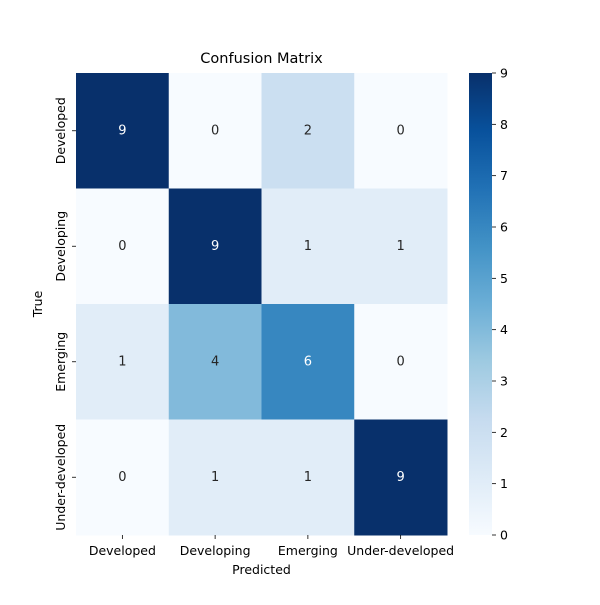 This screenshot has width=600, height=605. I want to click on cell-value-label: 2, so click(308, 130).